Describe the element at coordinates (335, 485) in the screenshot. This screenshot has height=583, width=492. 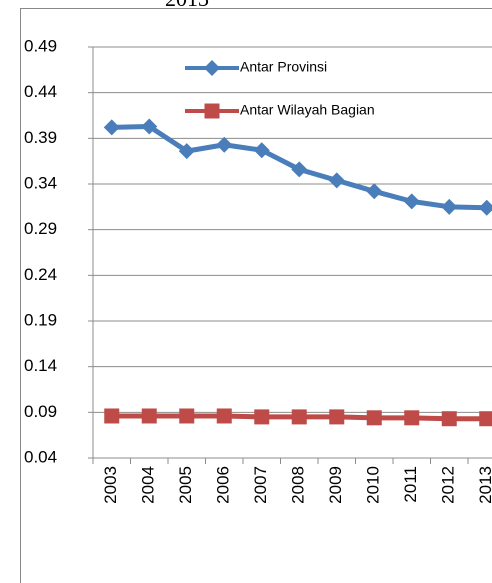
I see `x-tick-label: 2009` at that location.